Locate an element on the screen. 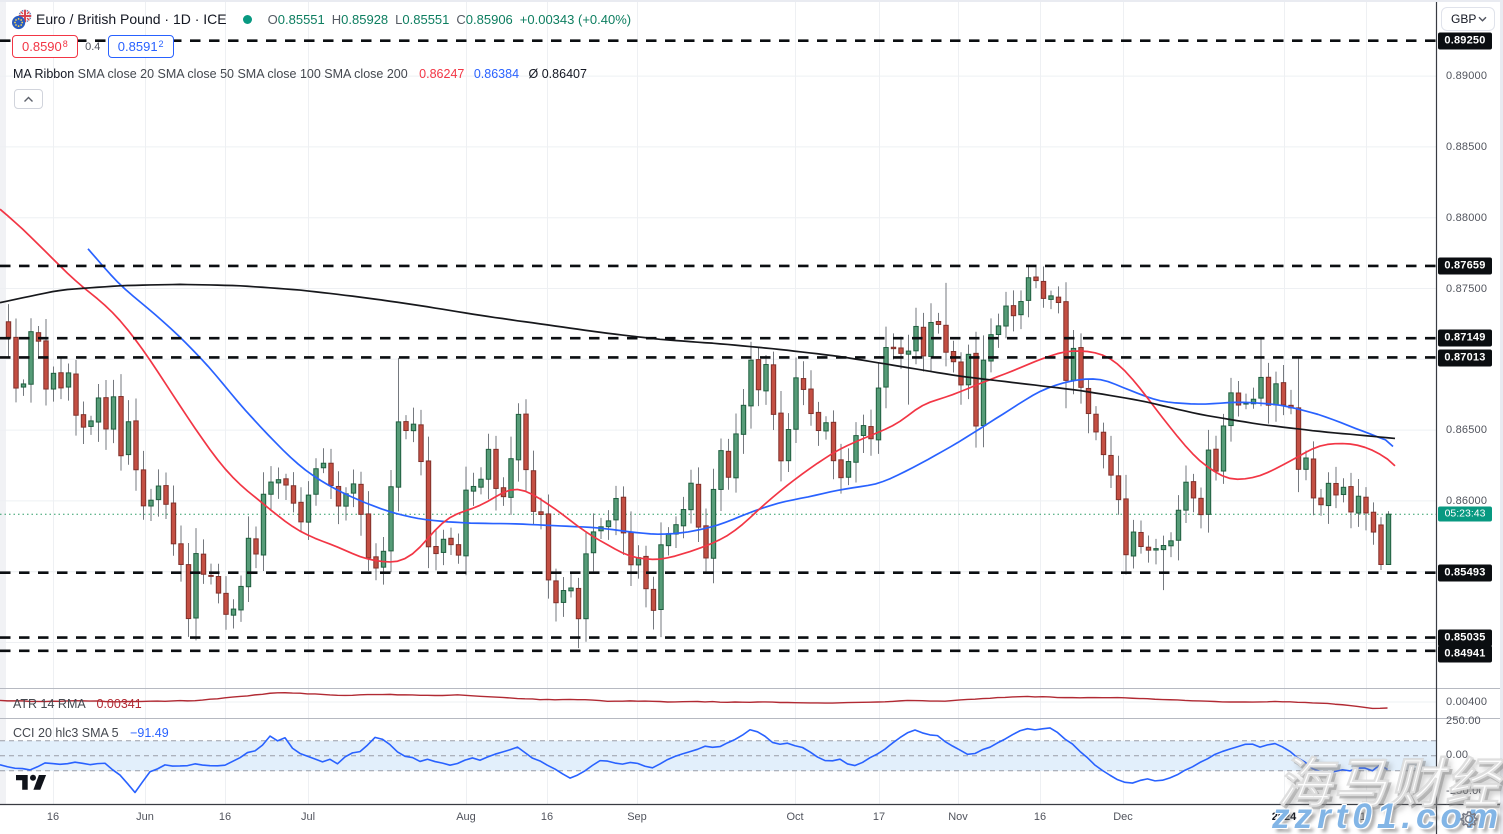 The height and width of the screenshot is (834, 1503). currency-dropdown: GBP is located at coordinates (1468, 19).